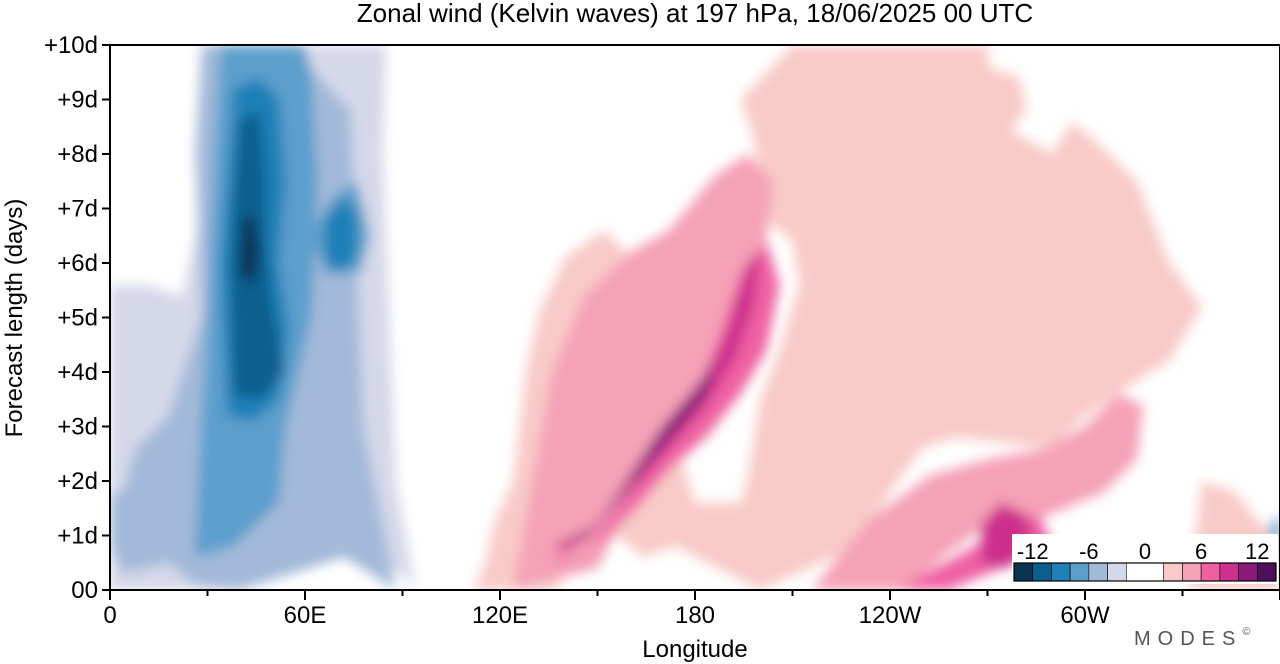  What do you see at coordinates (84, 590) in the screenshot?
I see `y-tick-label: 00` at bounding box center [84, 590].